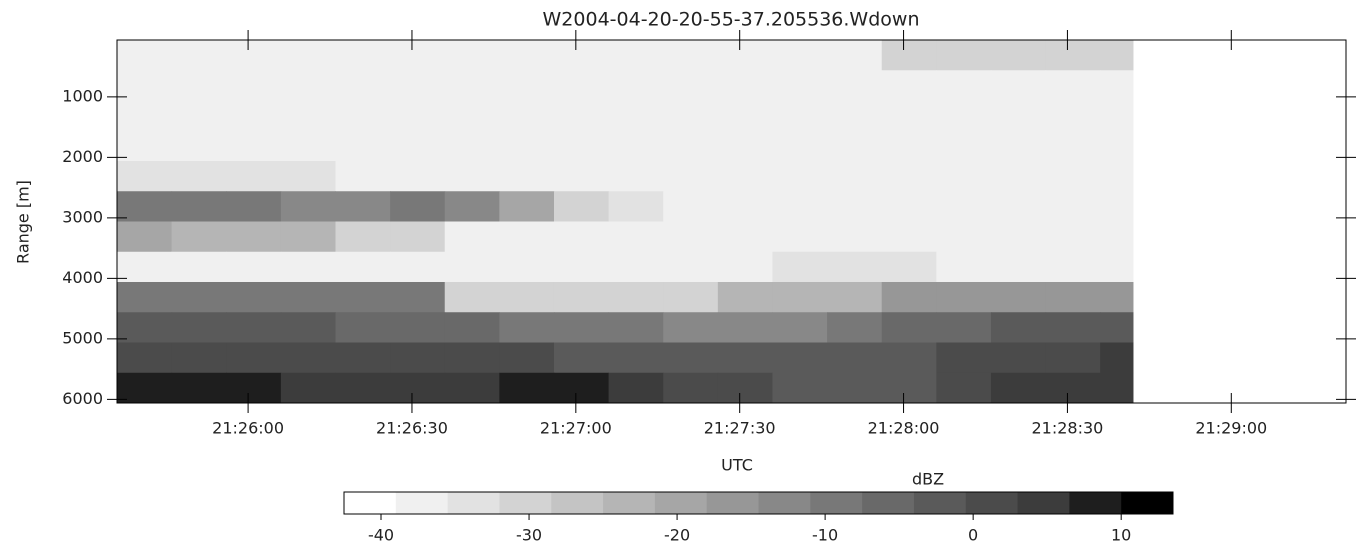 The height and width of the screenshot is (546, 1370). I want to click on colorbar-tick-label: 10, so click(1121, 535).